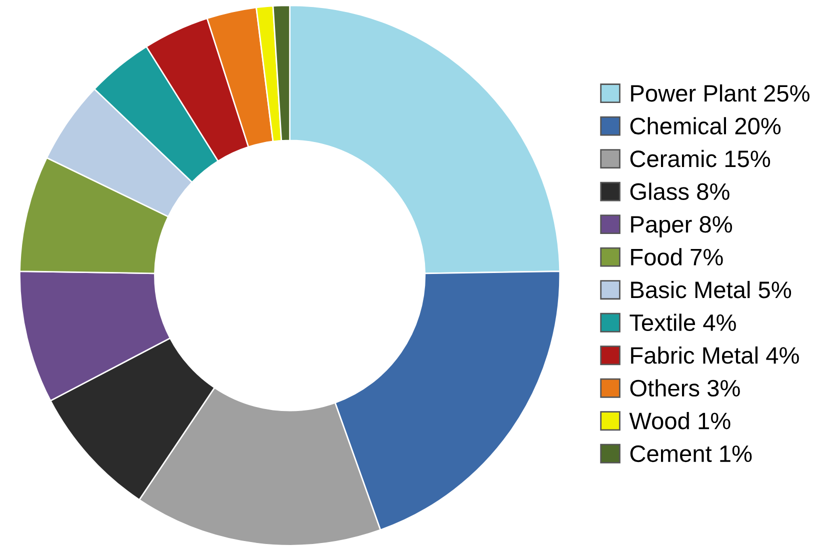 The image size is (840, 551). What do you see at coordinates (685, 388) in the screenshot?
I see `legend-label: Others 3%` at bounding box center [685, 388].